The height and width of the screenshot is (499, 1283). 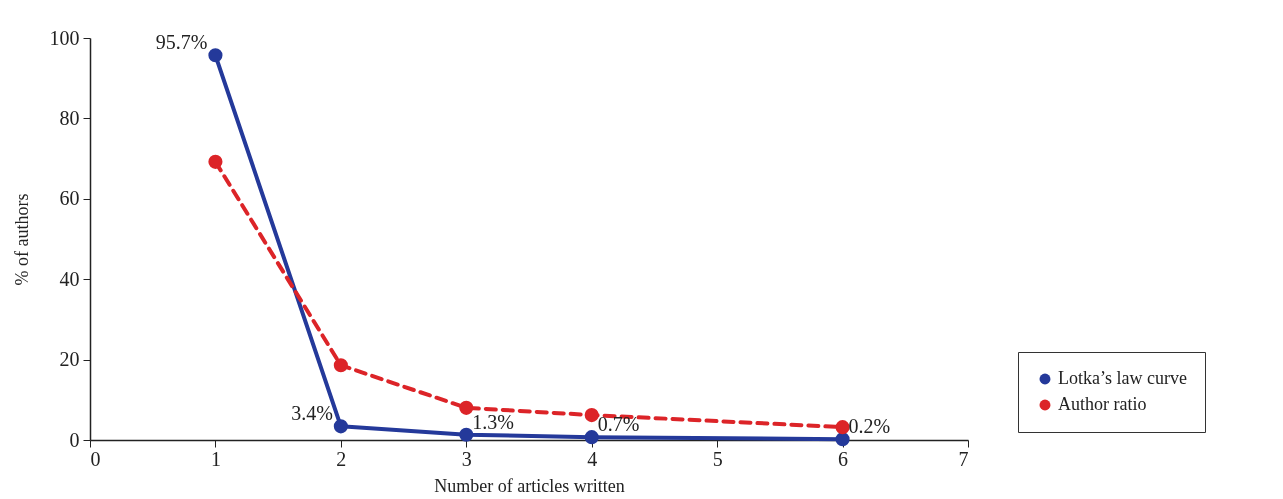 What do you see at coordinates (618, 424) in the screenshot?
I see `data-label: 0.7%` at bounding box center [618, 424].